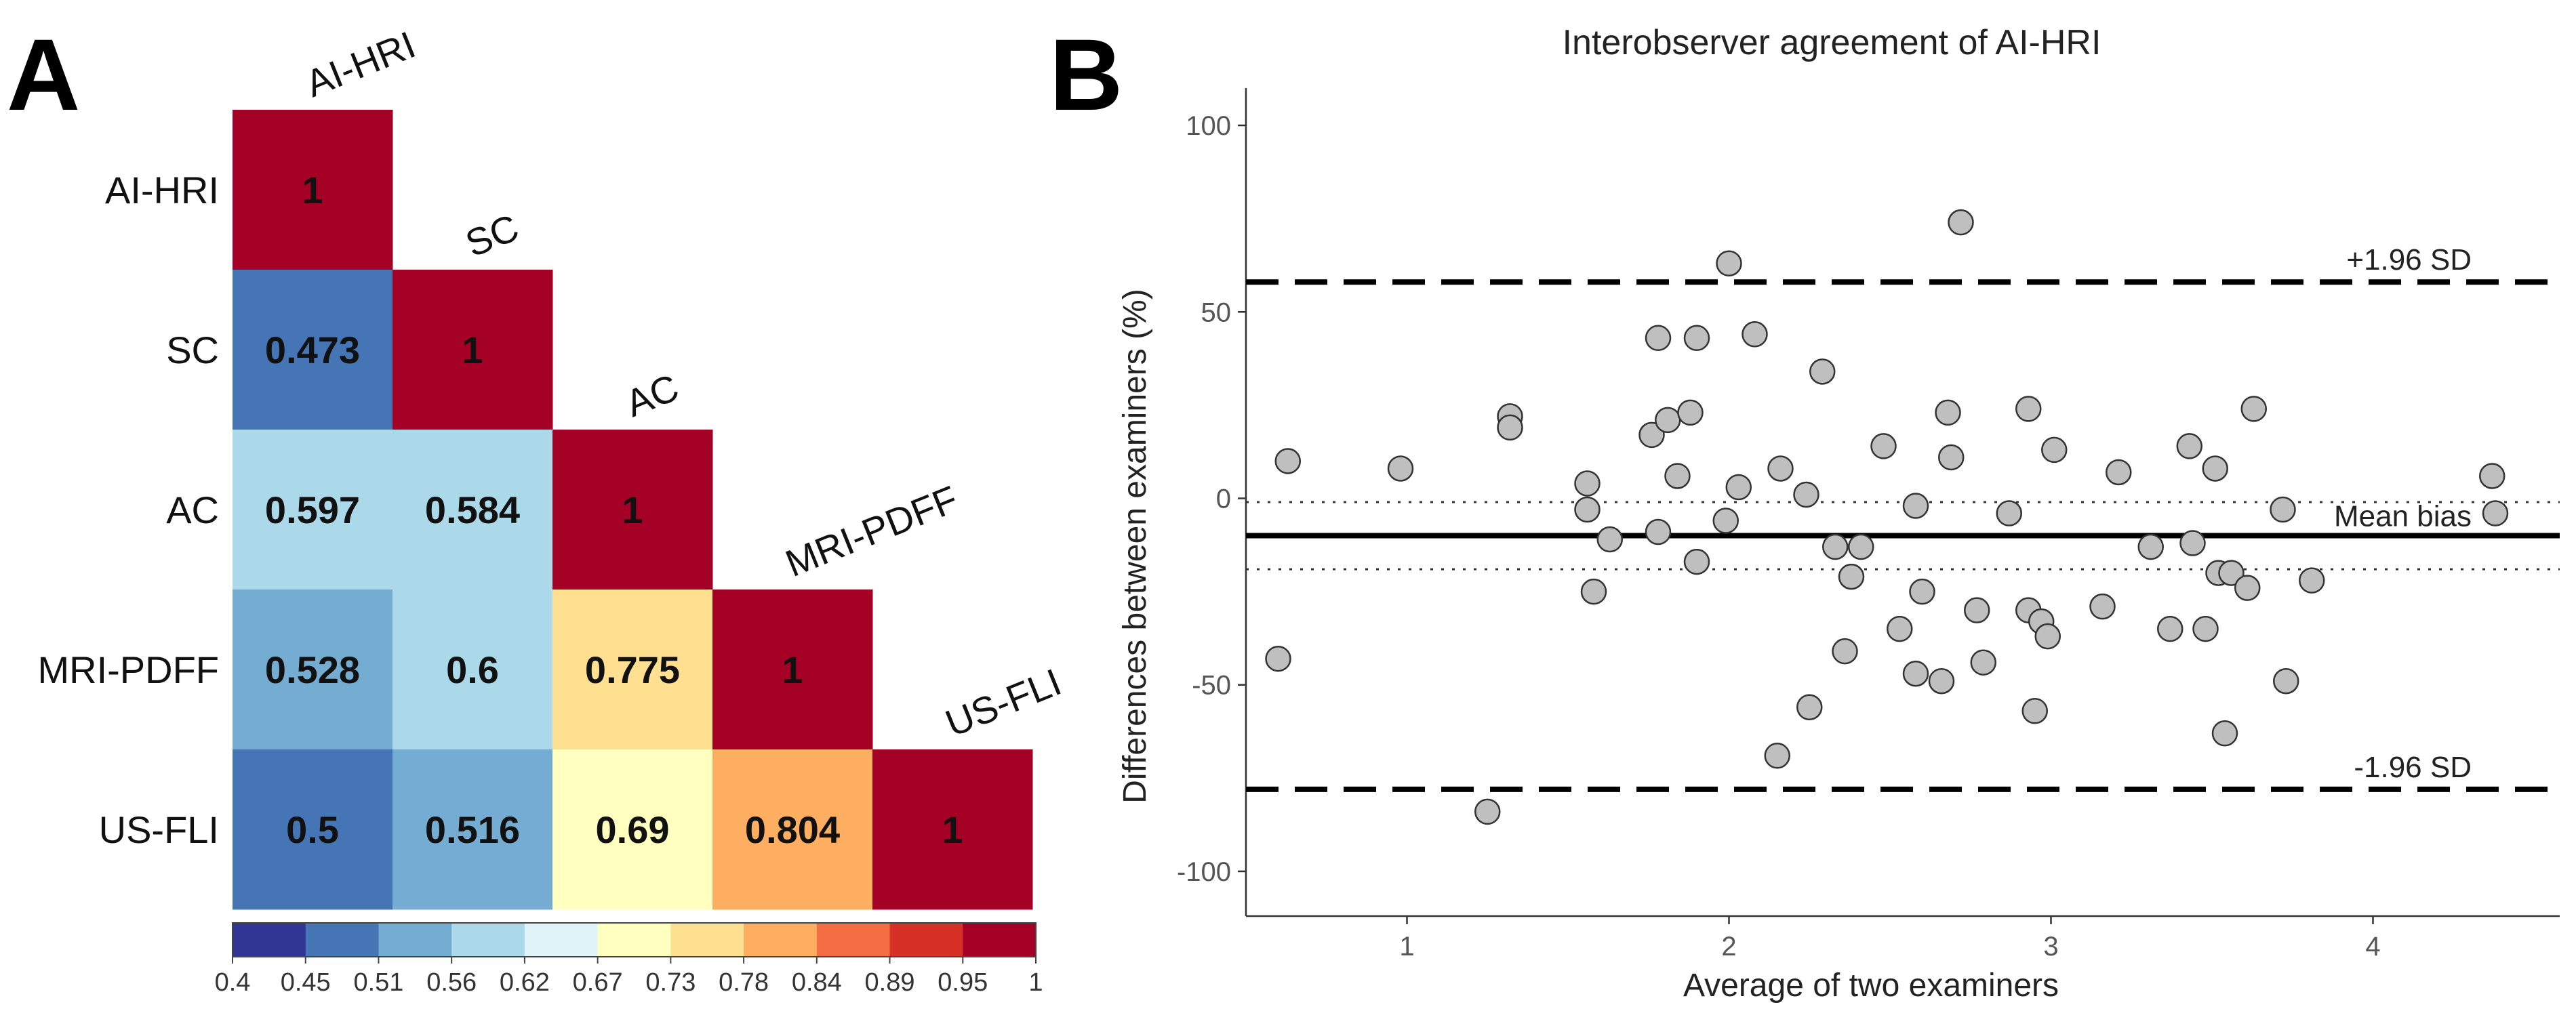 Image resolution: width=2576 pixels, height=1013 pixels. What do you see at coordinates (792, 829) in the screenshot?
I see `heatmap-cell-us-fli-mri-pdff` at bounding box center [792, 829].